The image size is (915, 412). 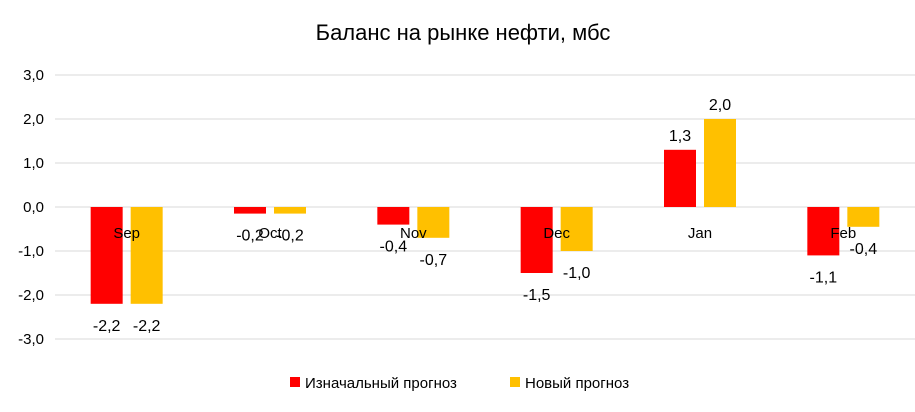 I want to click on bar-initial-dec, so click(x=536, y=240).